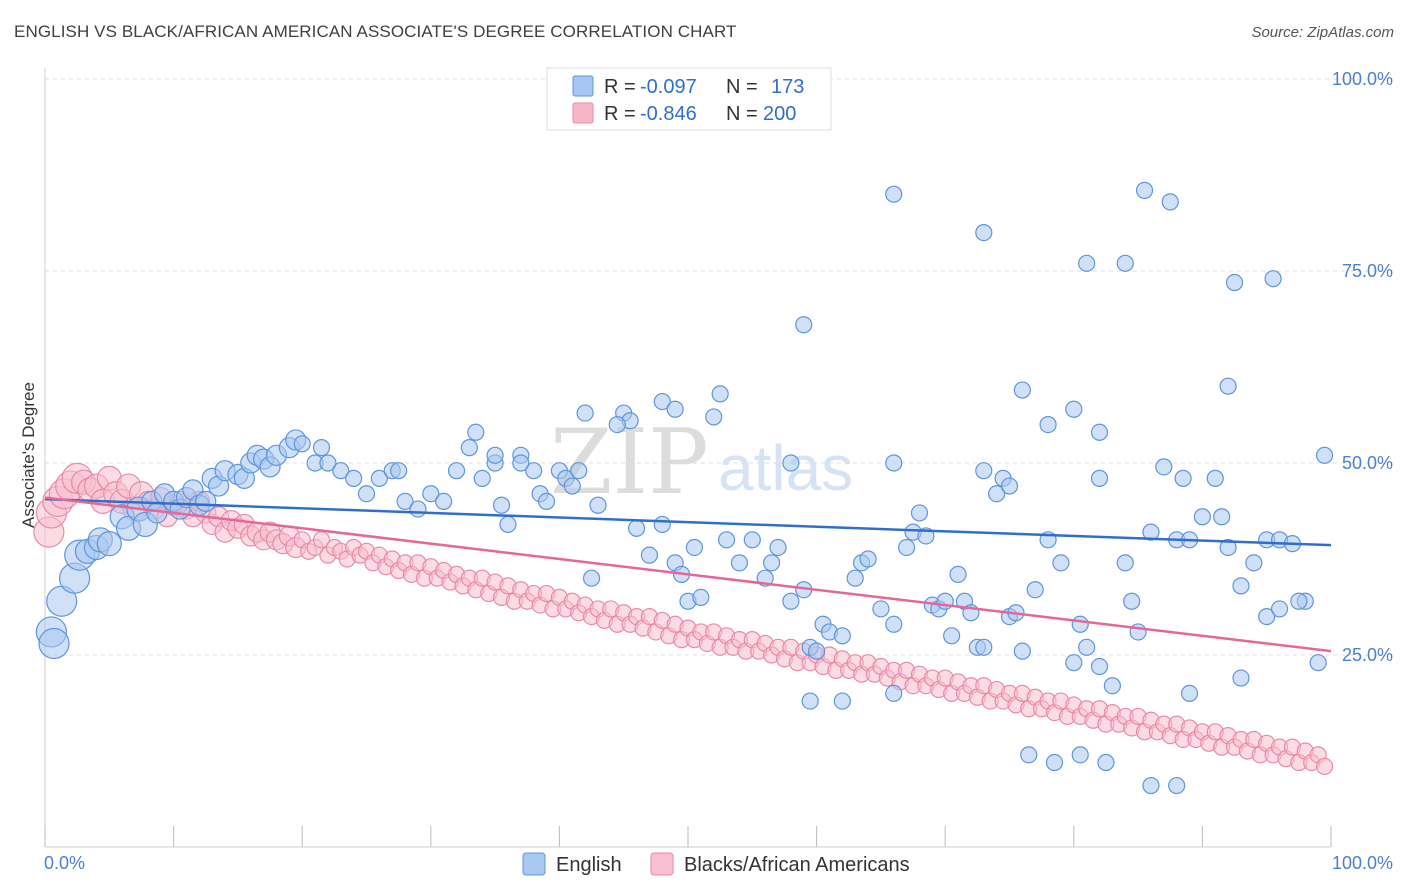  I want to click on stats-n-value-black: 200, so click(779, 114).